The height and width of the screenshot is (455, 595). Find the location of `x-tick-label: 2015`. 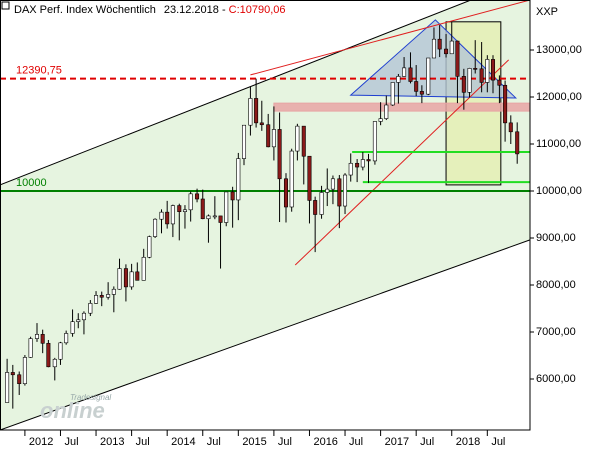

x-tick-label: 2015 is located at coordinates (254, 442).